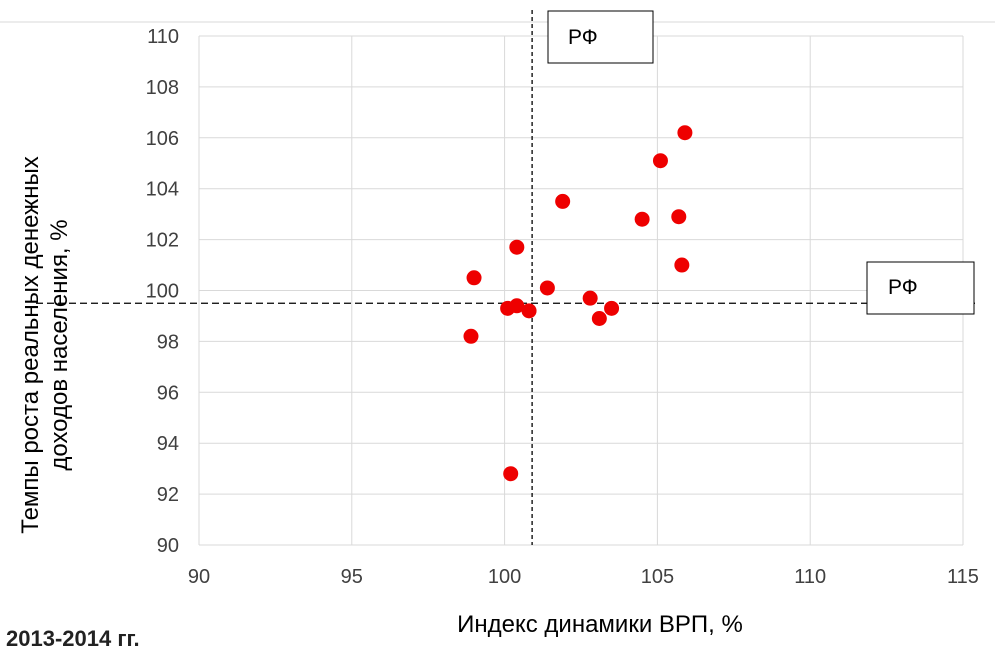  I want to click on rf-vertical-label-box: РФ, so click(600, 37).